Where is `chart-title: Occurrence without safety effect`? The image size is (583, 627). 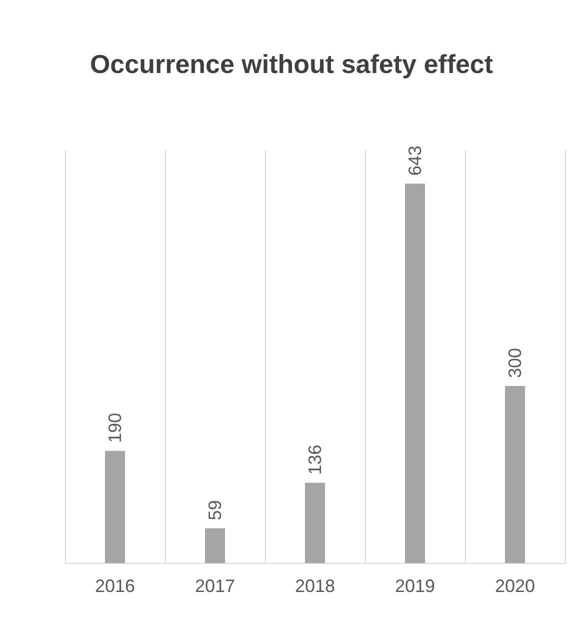 chart-title: Occurrence without safety effect is located at coordinates (292, 64).